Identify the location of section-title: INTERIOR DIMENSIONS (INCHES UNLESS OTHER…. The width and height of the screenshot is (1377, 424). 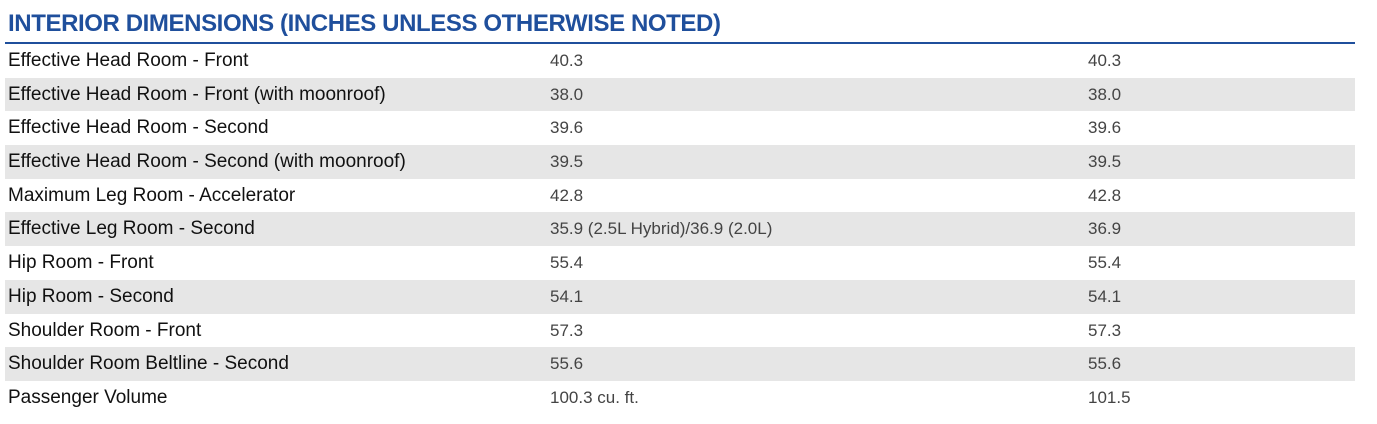
(364, 23).